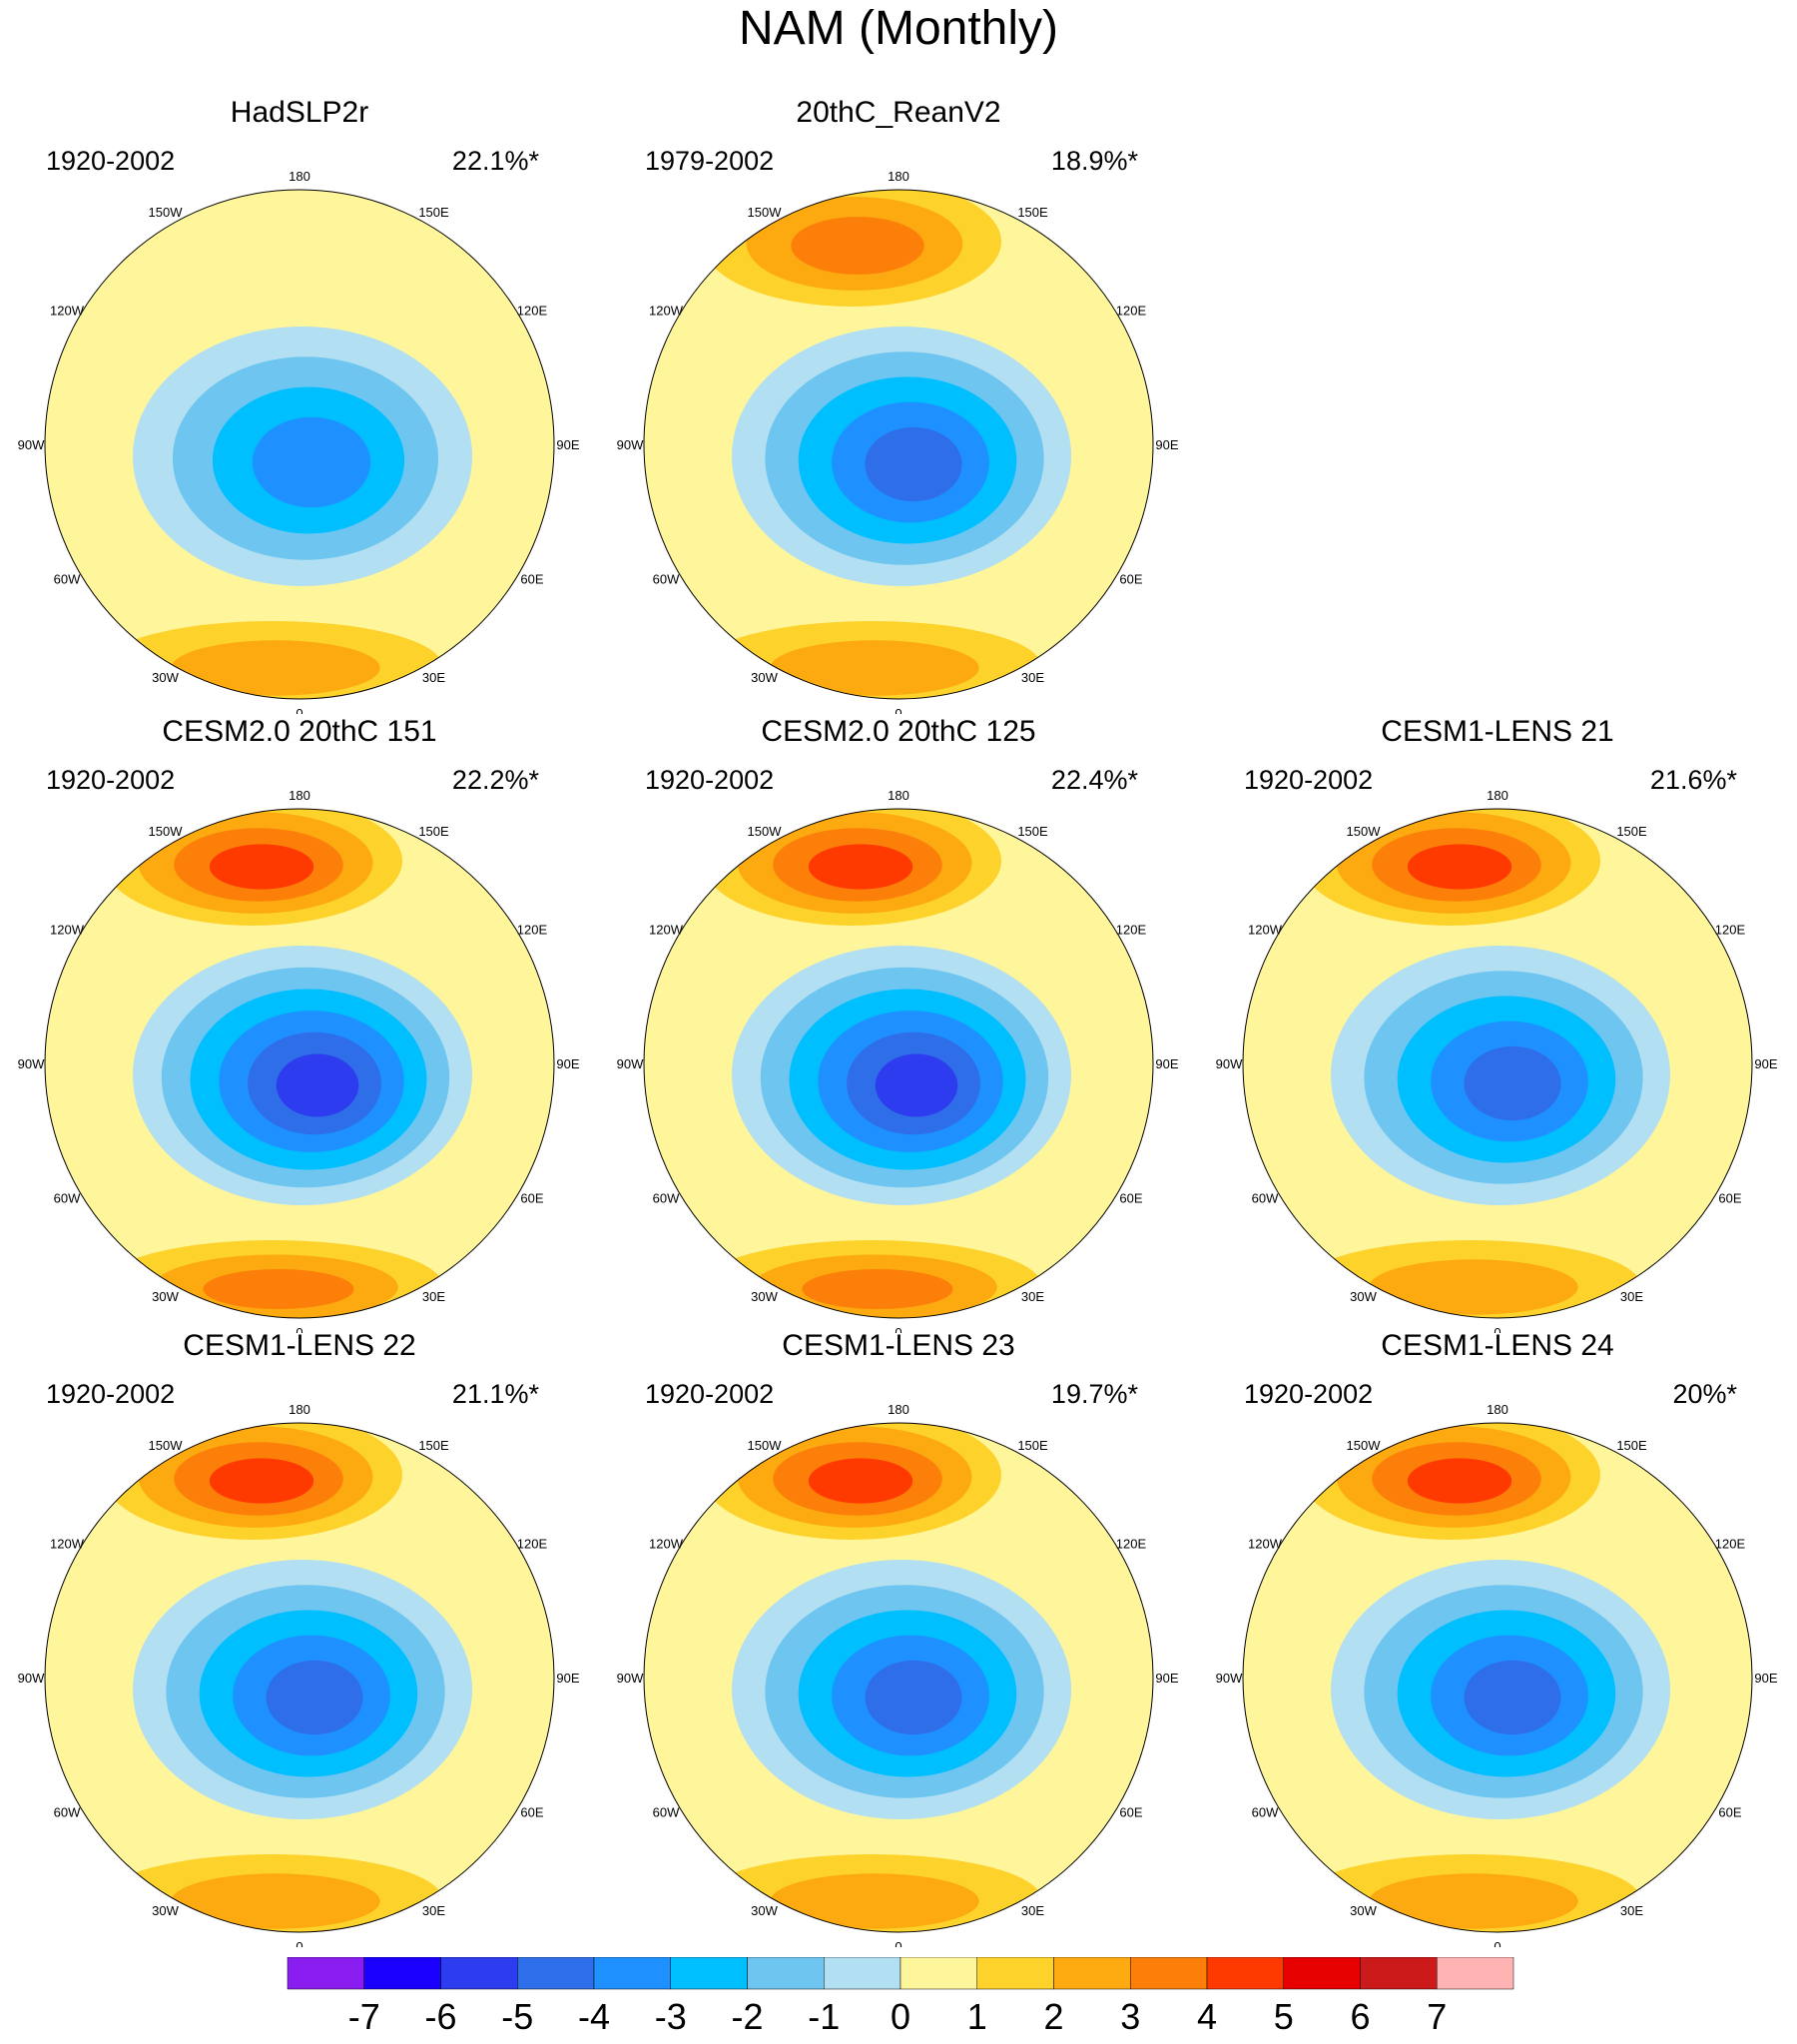 Image resolution: width=1797 pixels, height=2044 pixels. I want to click on longitude-label: 120E, so click(1730, 930).